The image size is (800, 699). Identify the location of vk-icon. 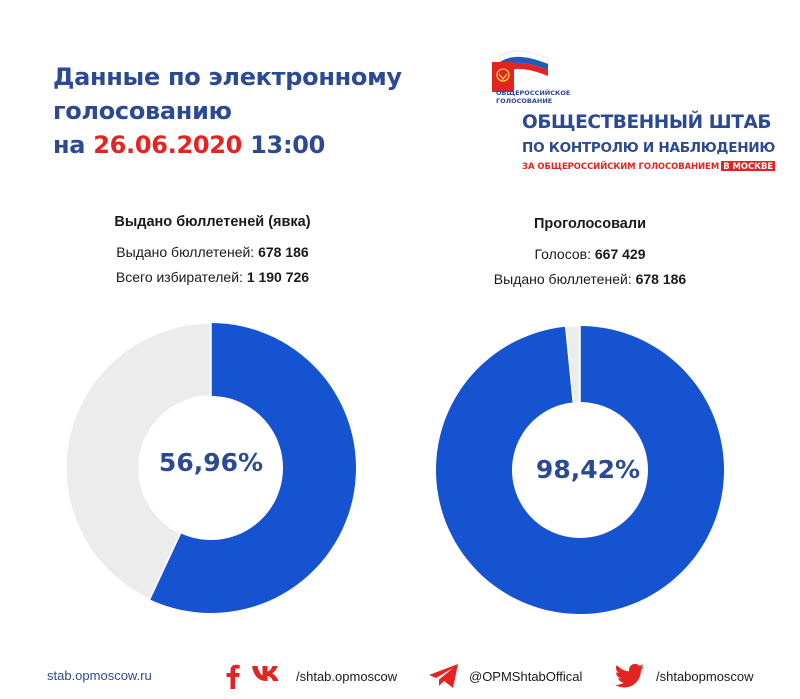
(267, 674).